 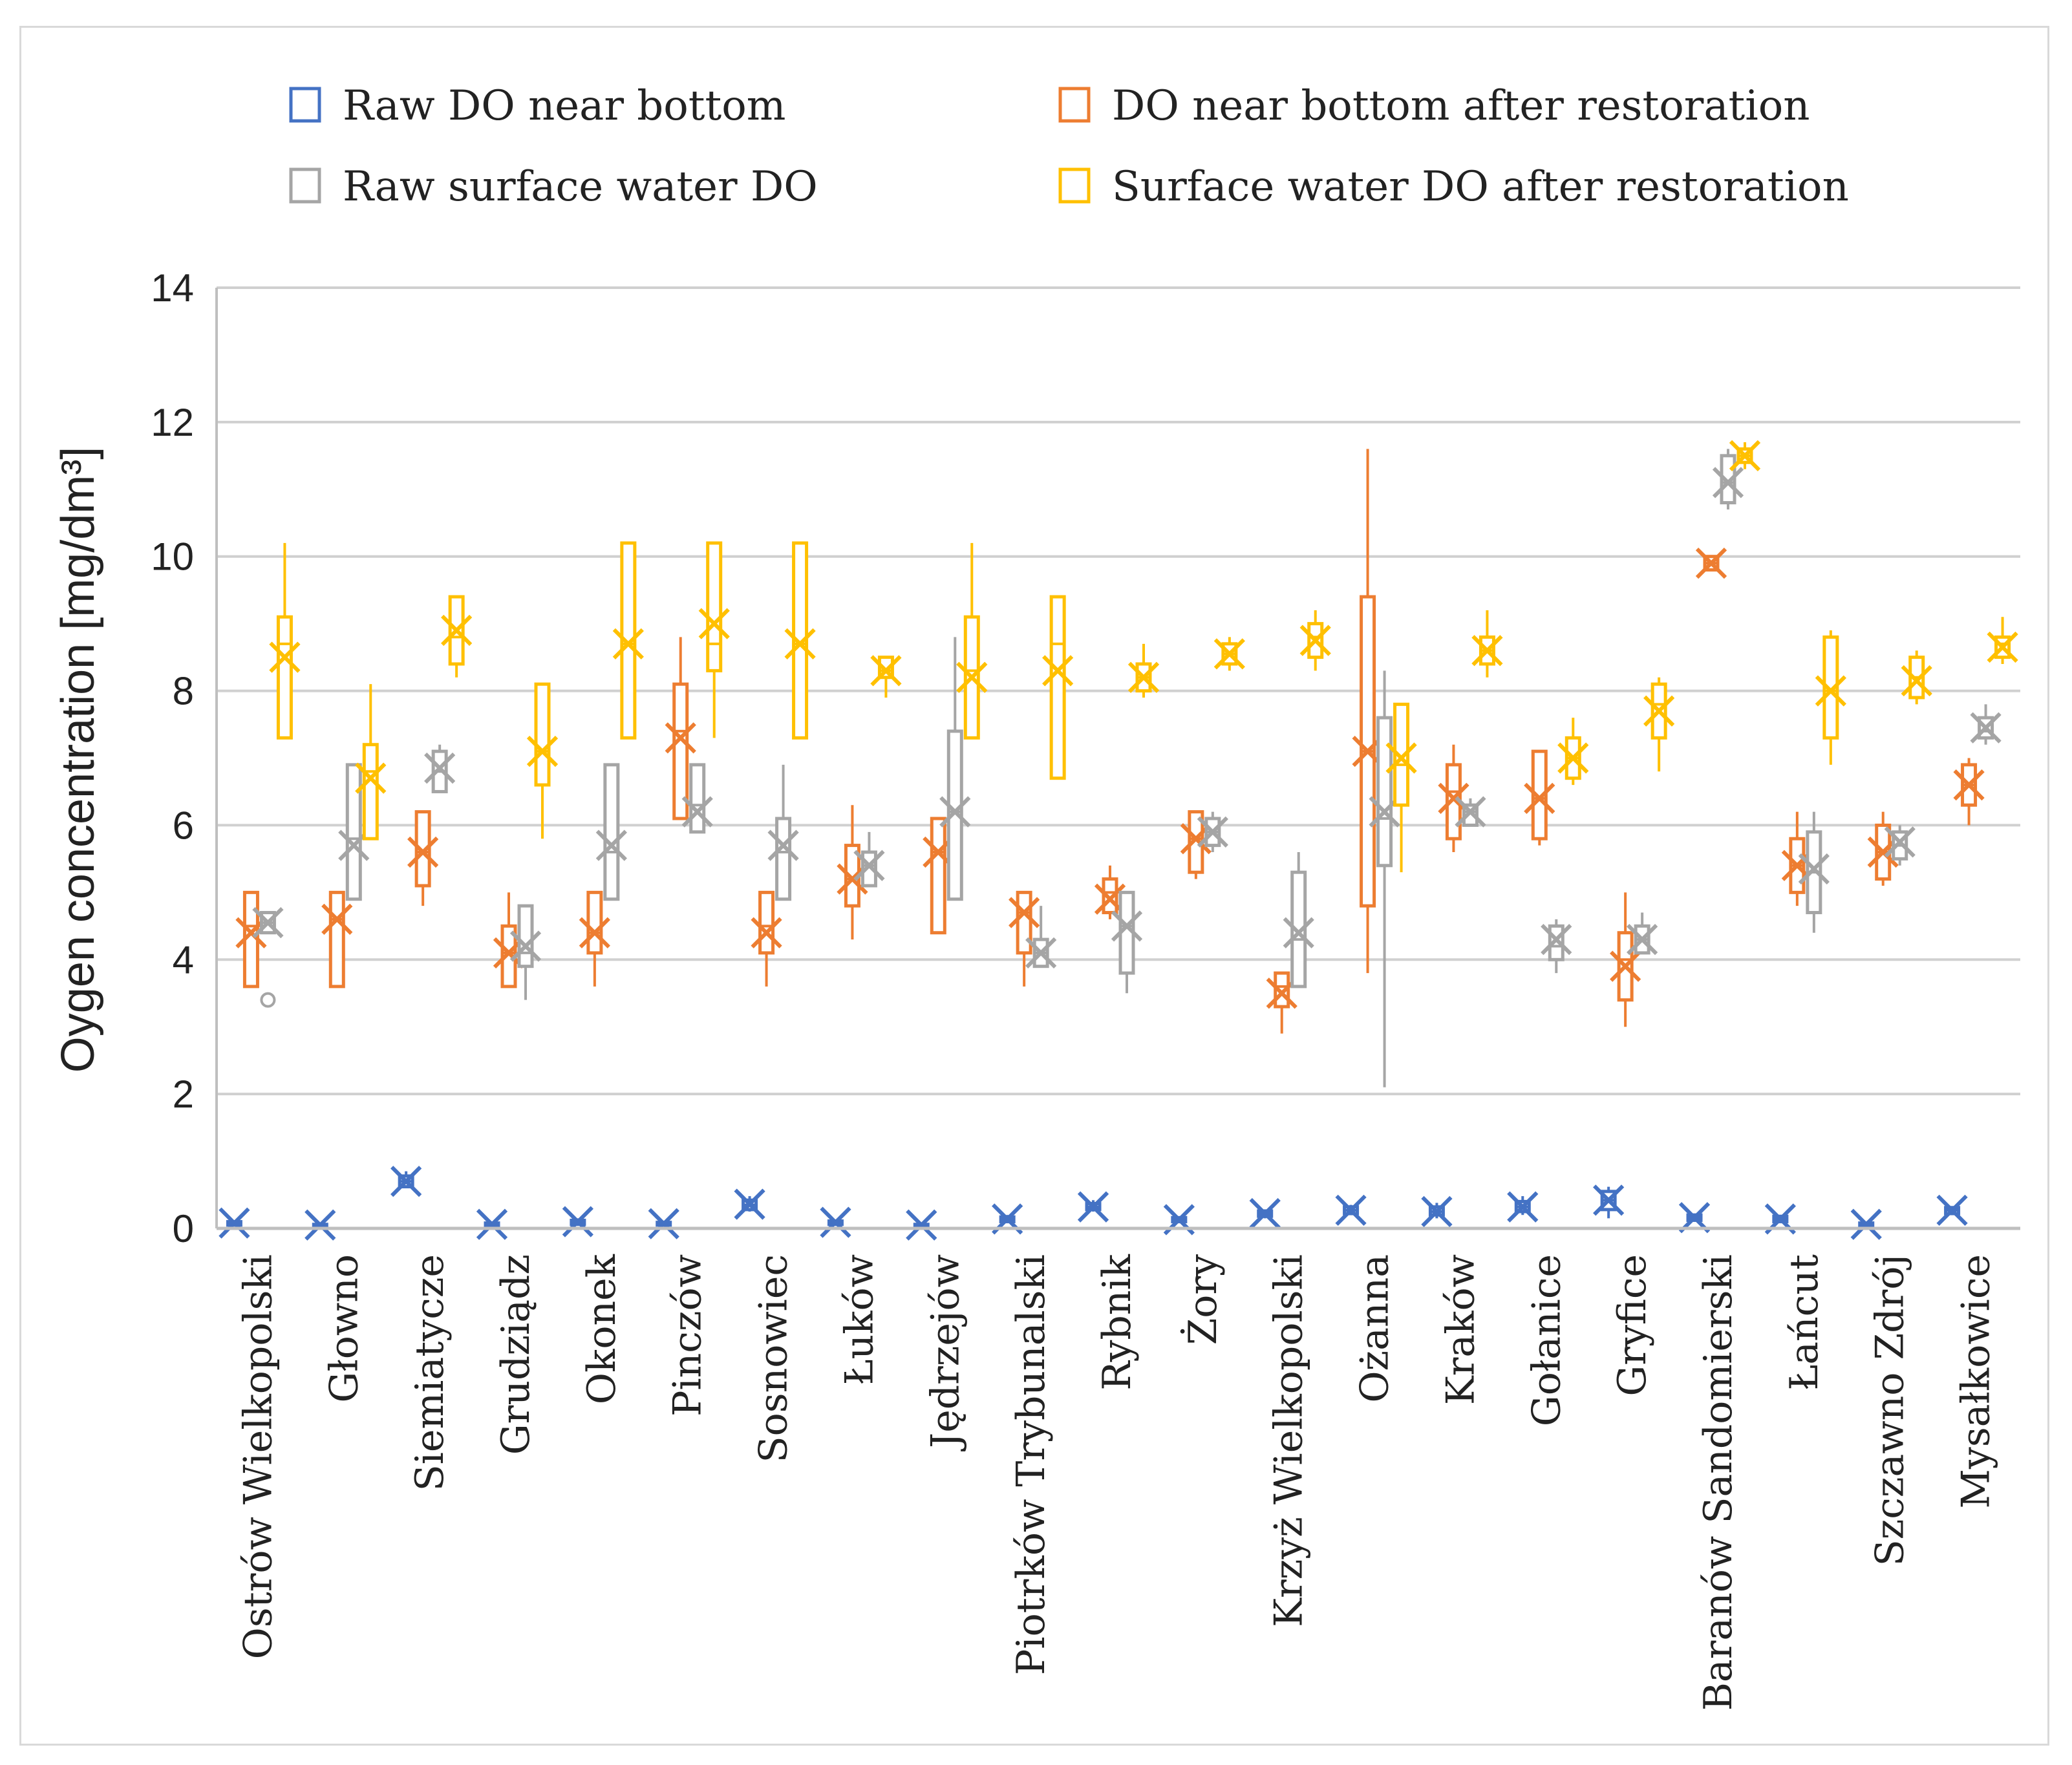 I want to click on box-gryfice, so click(x=1642, y=934).